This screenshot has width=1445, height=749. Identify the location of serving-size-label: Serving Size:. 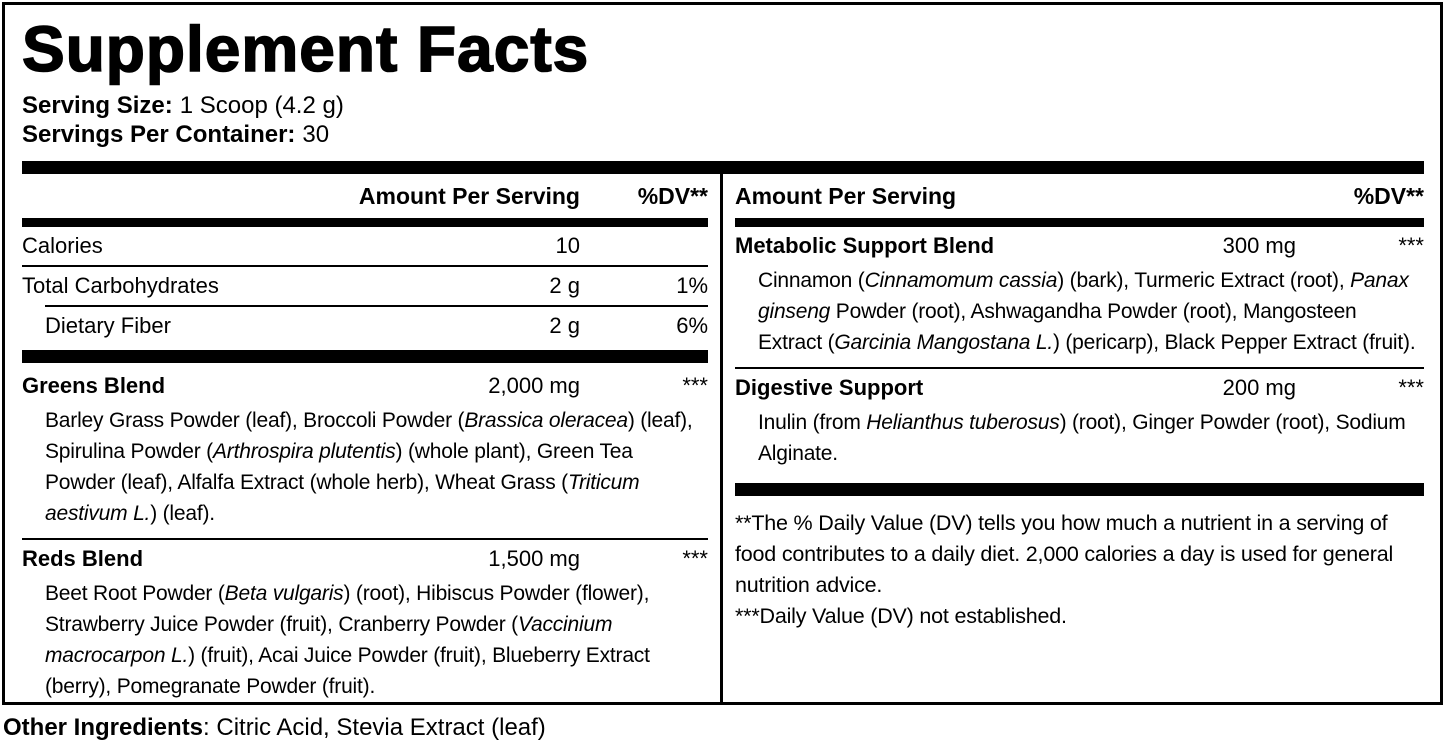
(97, 105).